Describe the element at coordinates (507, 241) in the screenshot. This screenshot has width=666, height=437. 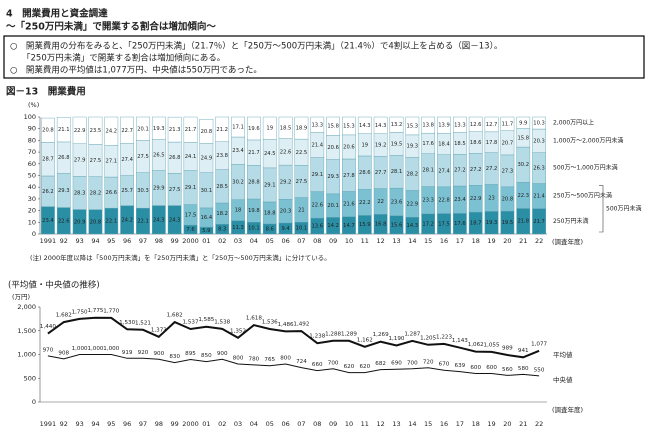
I see `x-tick-label: 20` at that location.